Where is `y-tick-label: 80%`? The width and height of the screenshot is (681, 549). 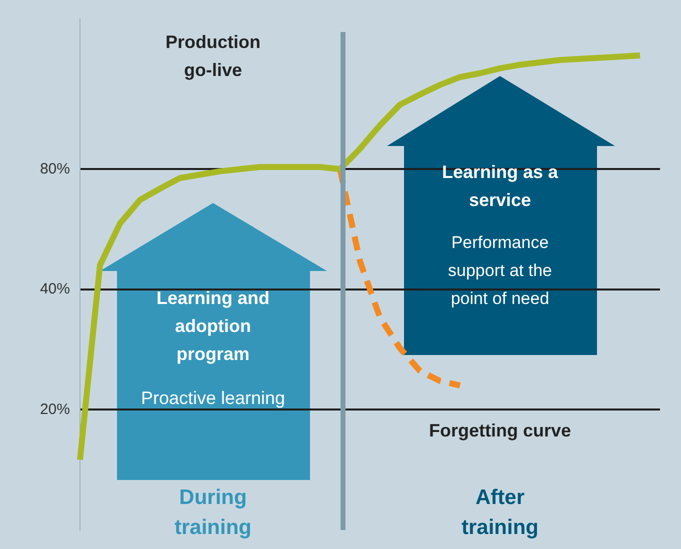 y-tick-label: 80% is located at coordinates (55, 169).